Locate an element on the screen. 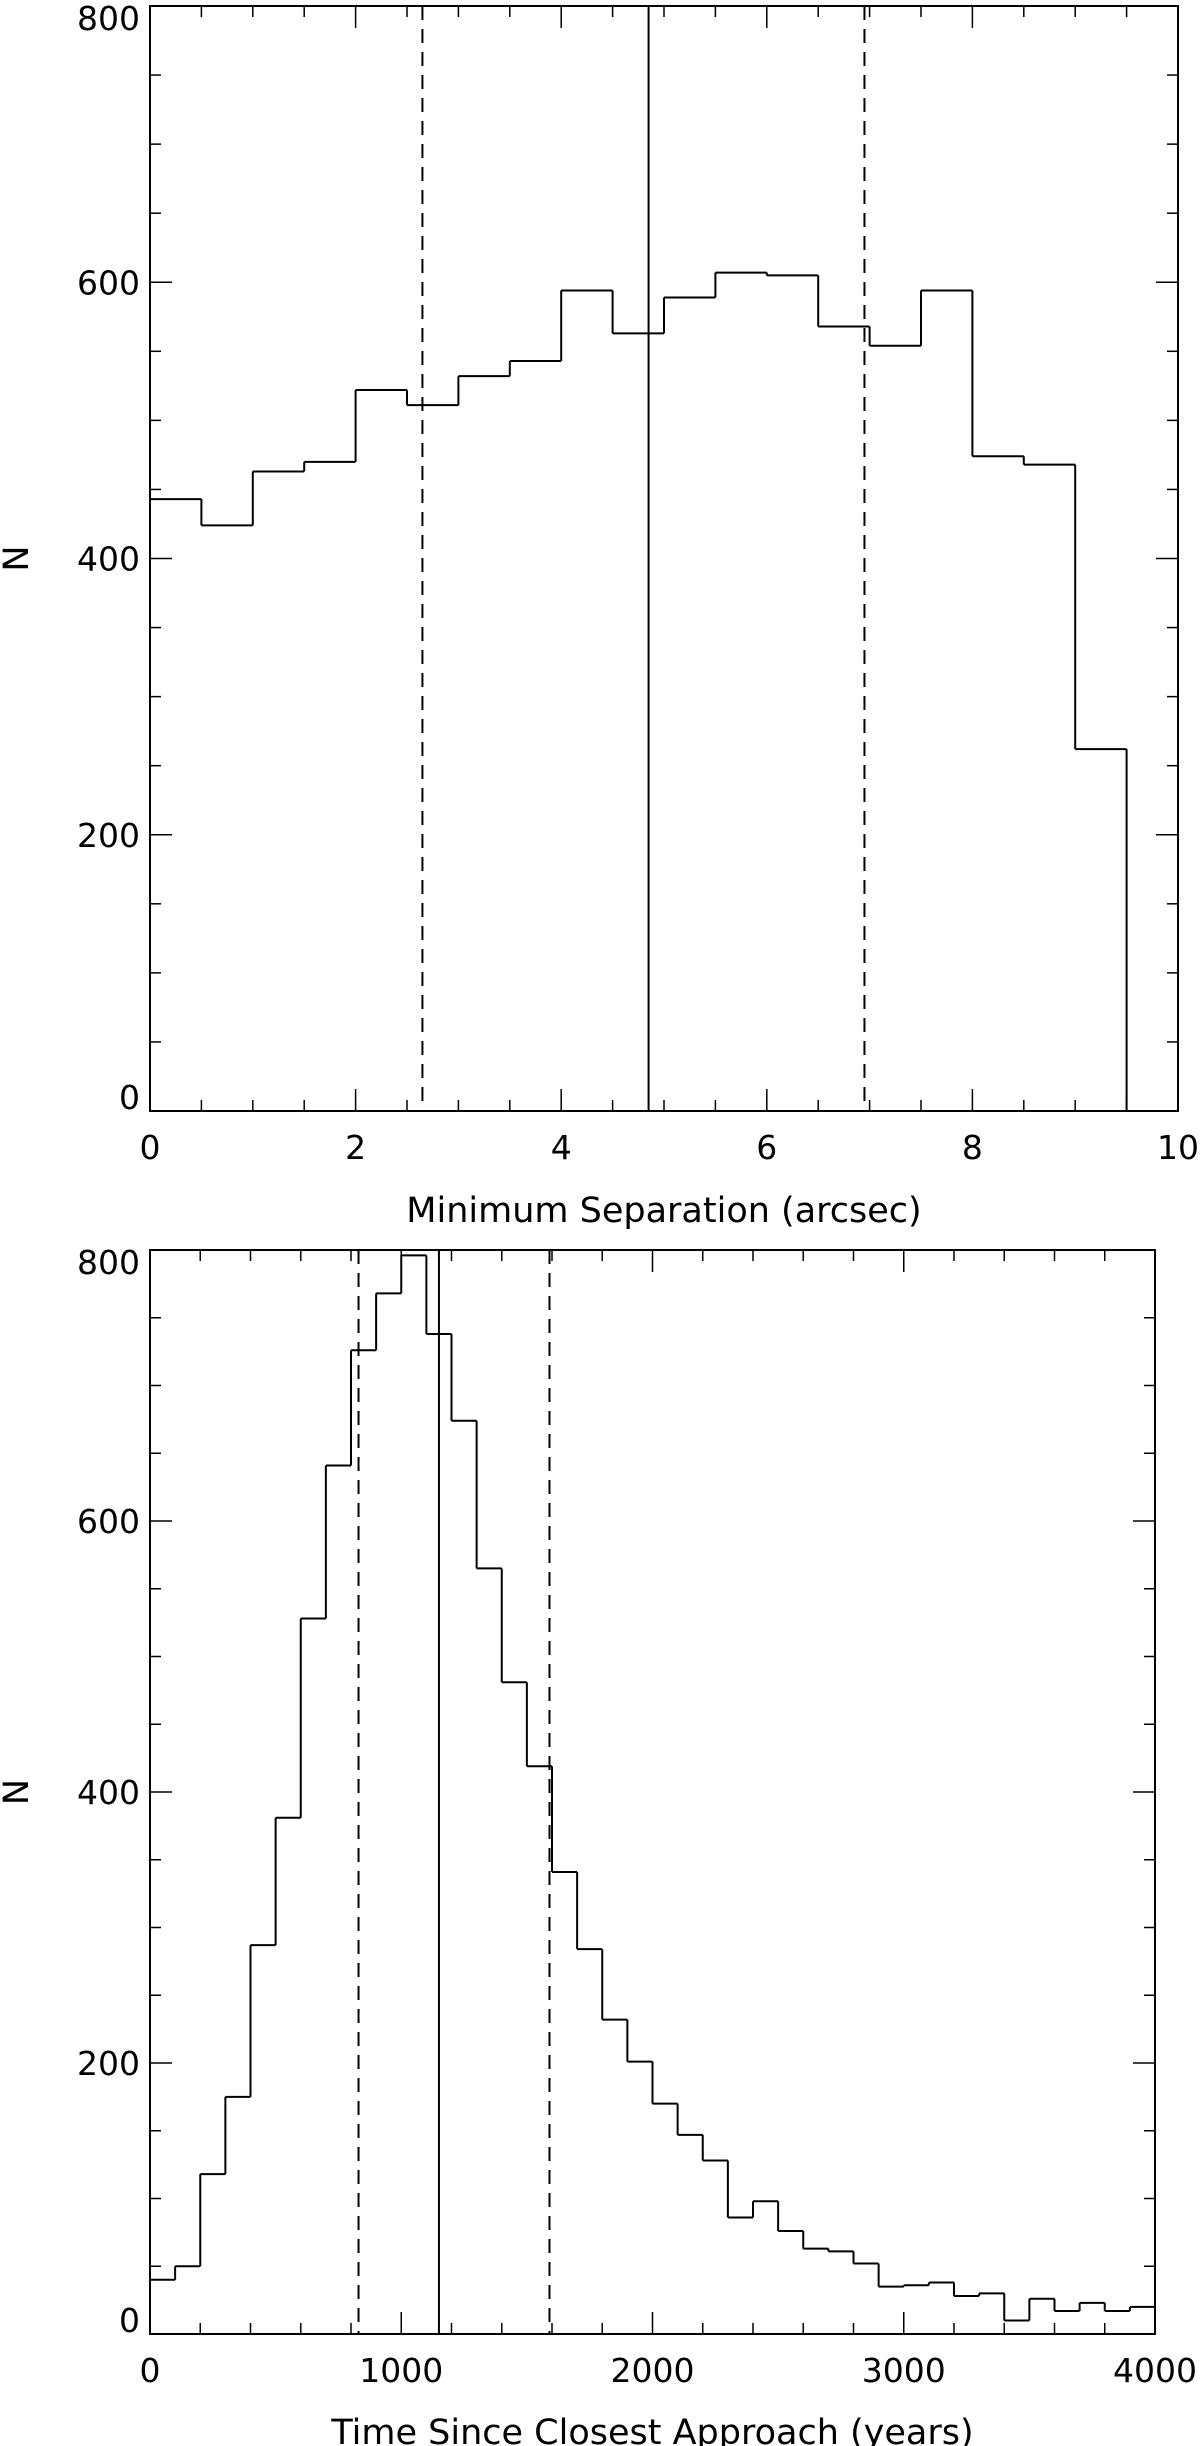  x-tick-label: 4000 is located at coordinates (1155, 2370).